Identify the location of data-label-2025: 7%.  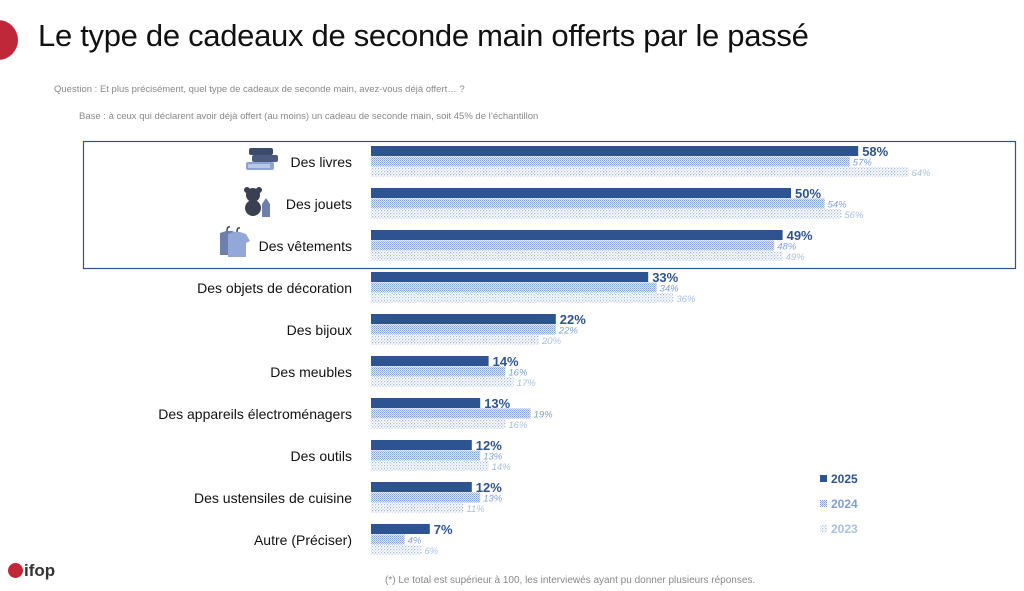
(443, 529).